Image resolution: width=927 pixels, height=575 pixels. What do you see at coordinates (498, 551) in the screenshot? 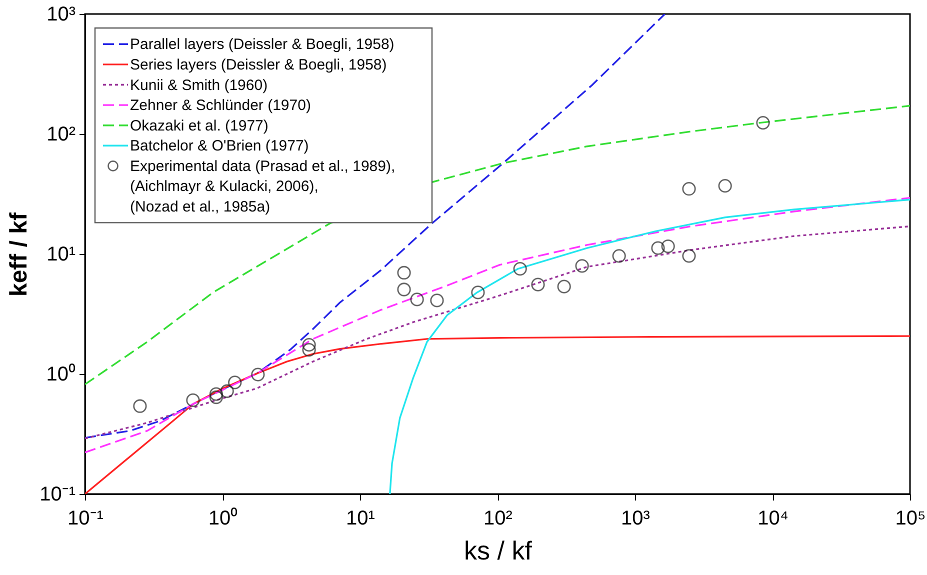
I see `x-axis-title: ks / kf` at bounding box center [498, 551].